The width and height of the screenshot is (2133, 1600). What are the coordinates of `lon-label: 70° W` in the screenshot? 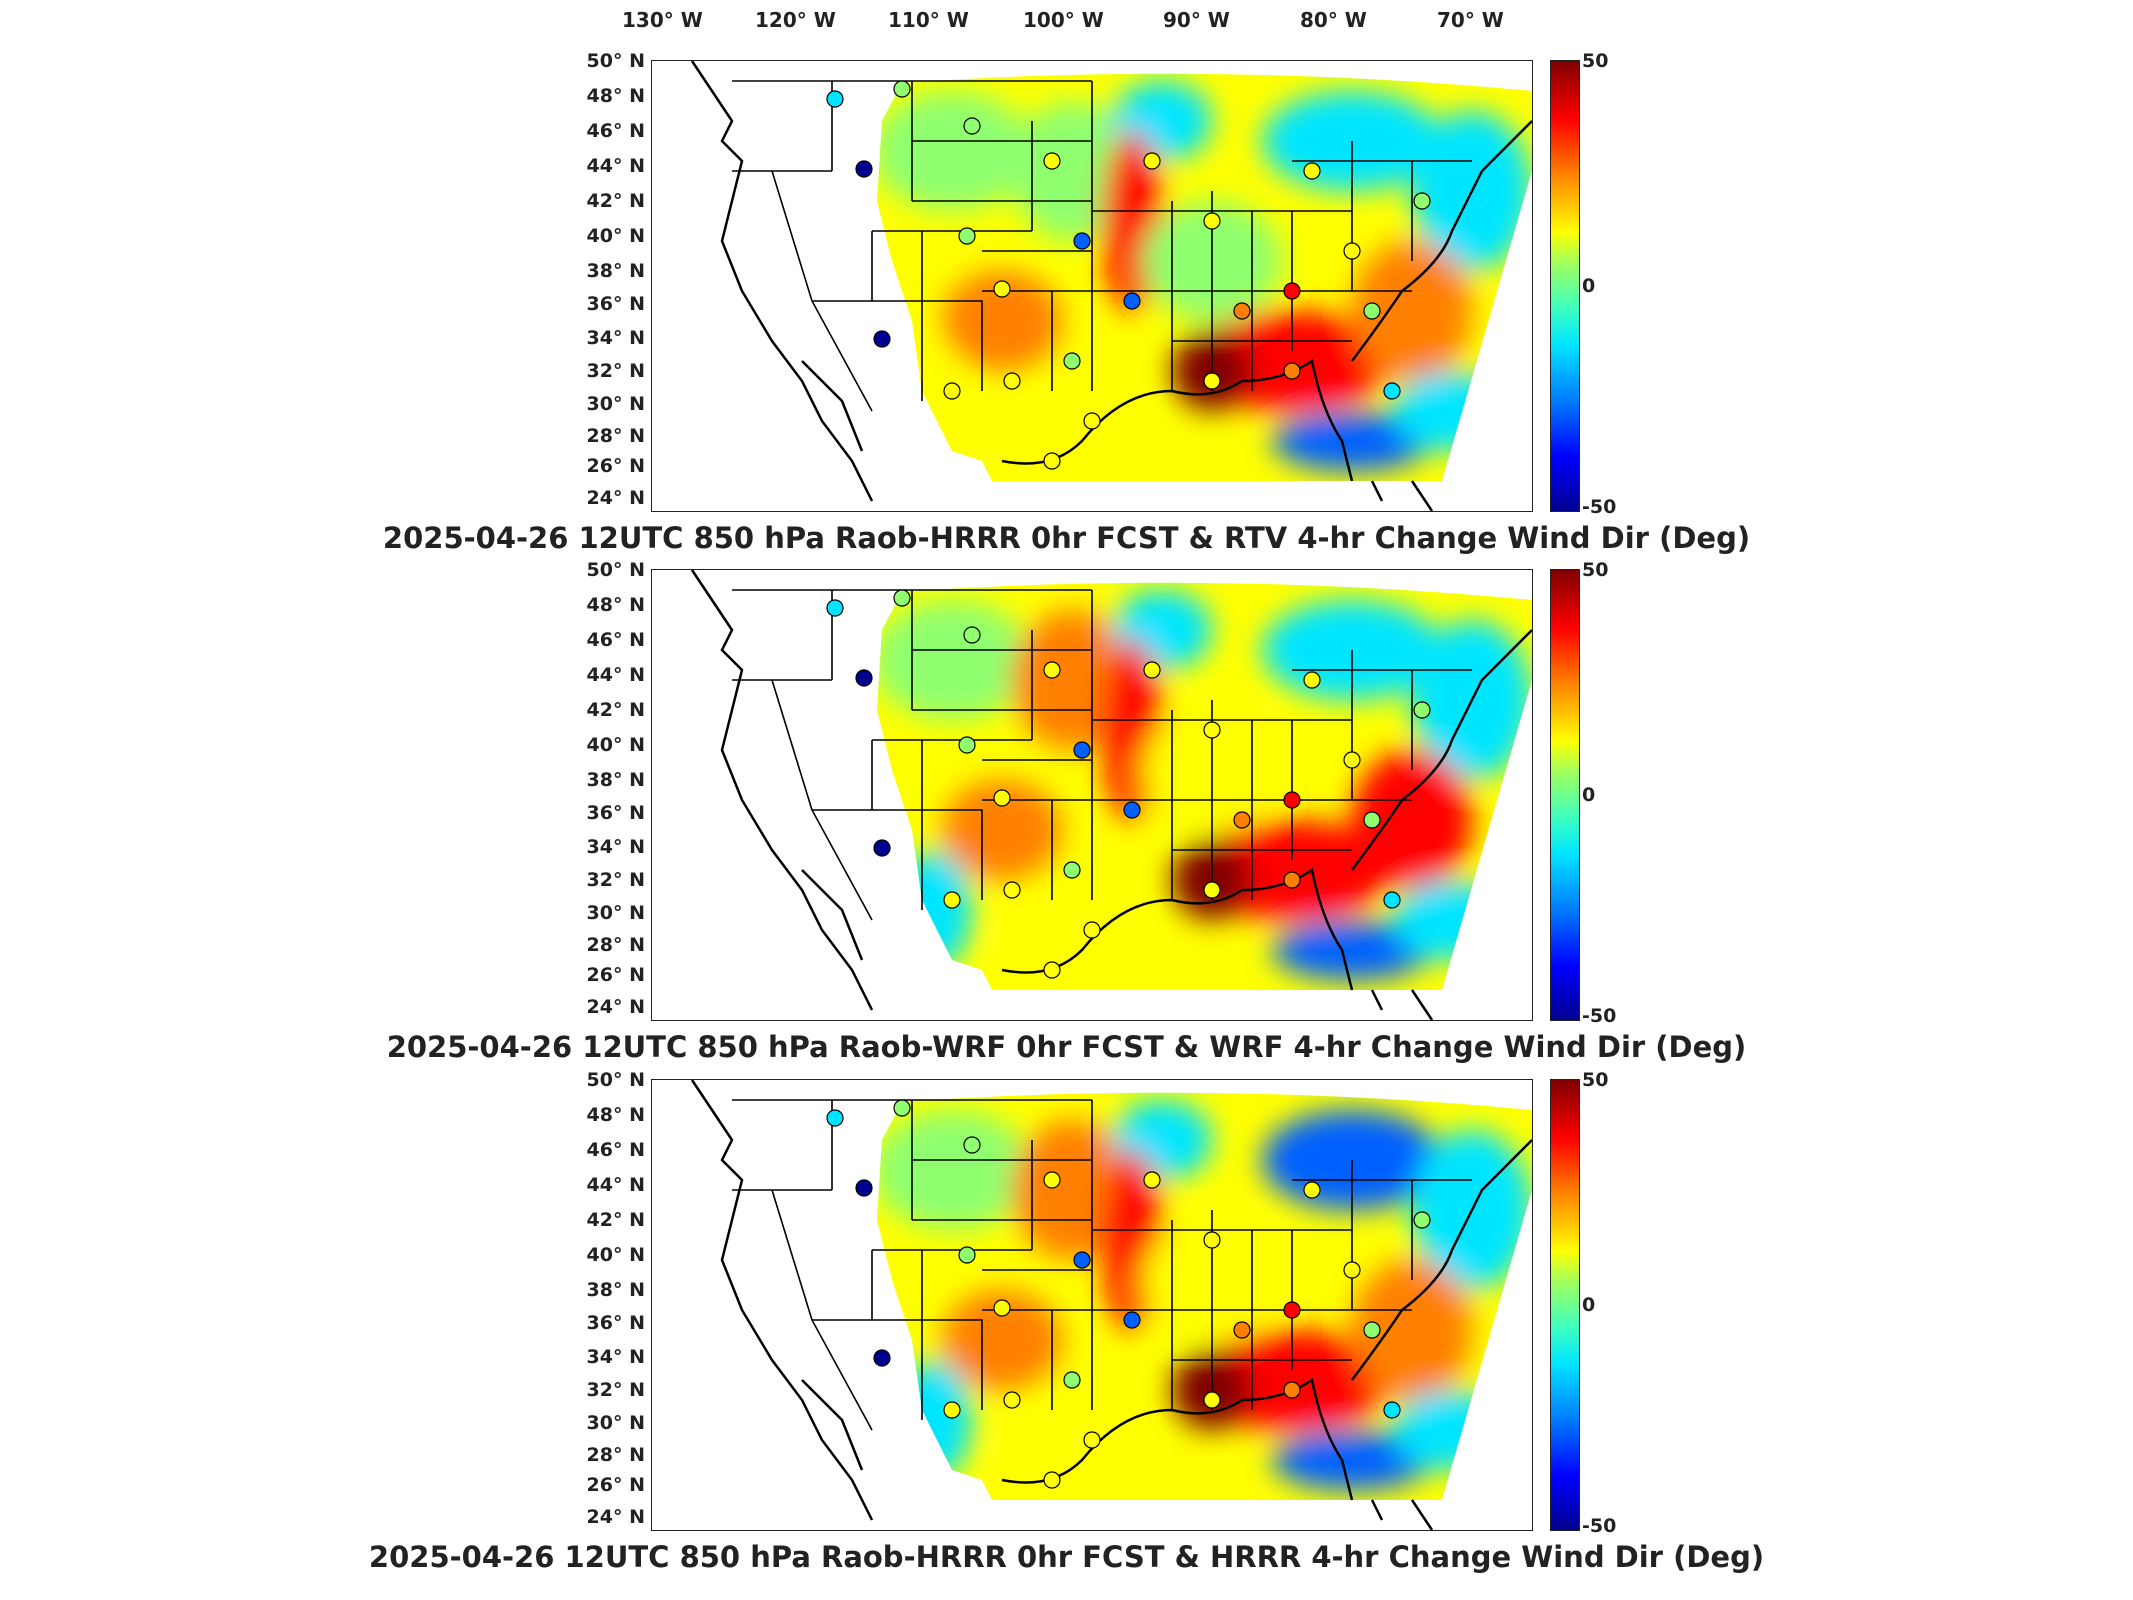 It's located at (1470, 20).